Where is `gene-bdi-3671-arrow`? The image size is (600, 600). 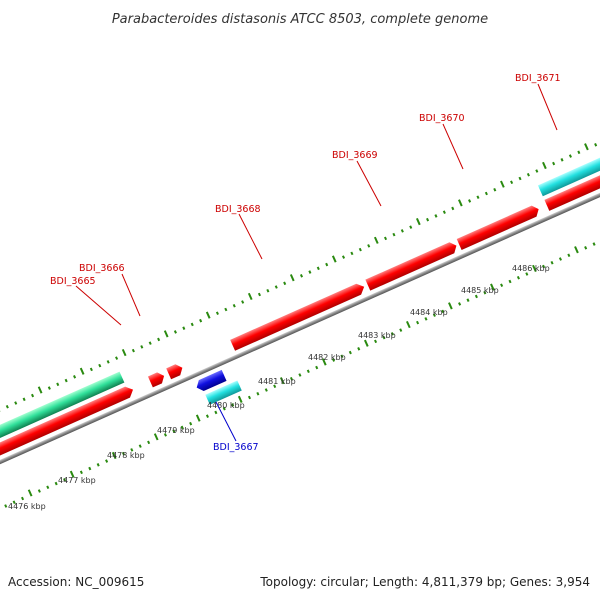
gene-bdi-3671-arrow is located at coordinates (572, 177).